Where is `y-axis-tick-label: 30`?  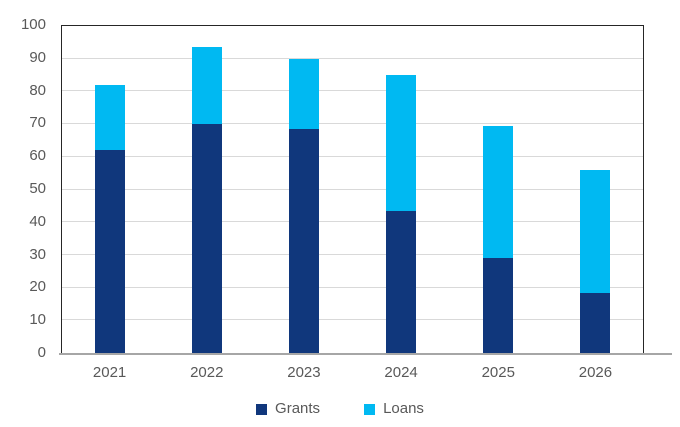
y-axis-tick-label: 30 is located at coordinates (37, 254).